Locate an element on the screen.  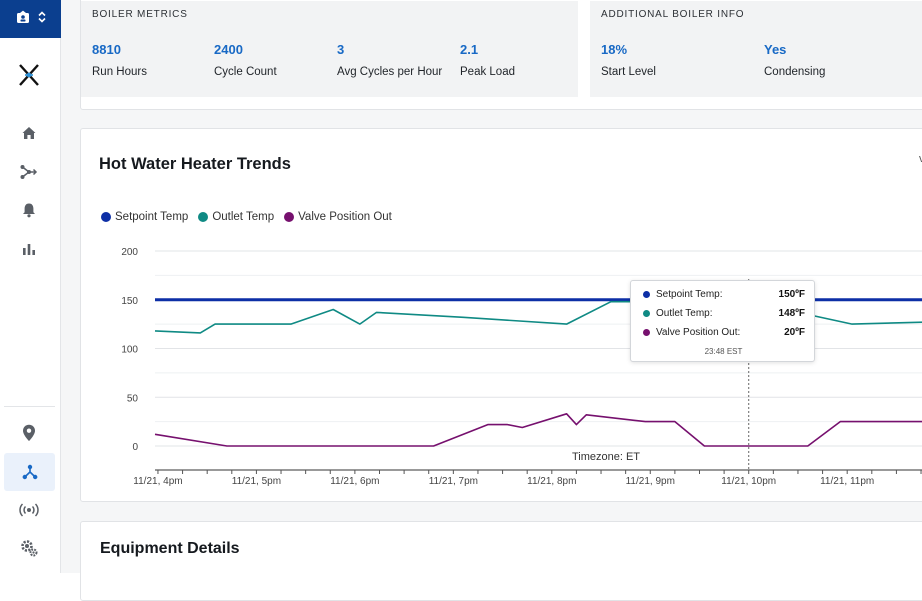
x-tick-label: 11/21, 10pm is located at coordinates (748, 481).